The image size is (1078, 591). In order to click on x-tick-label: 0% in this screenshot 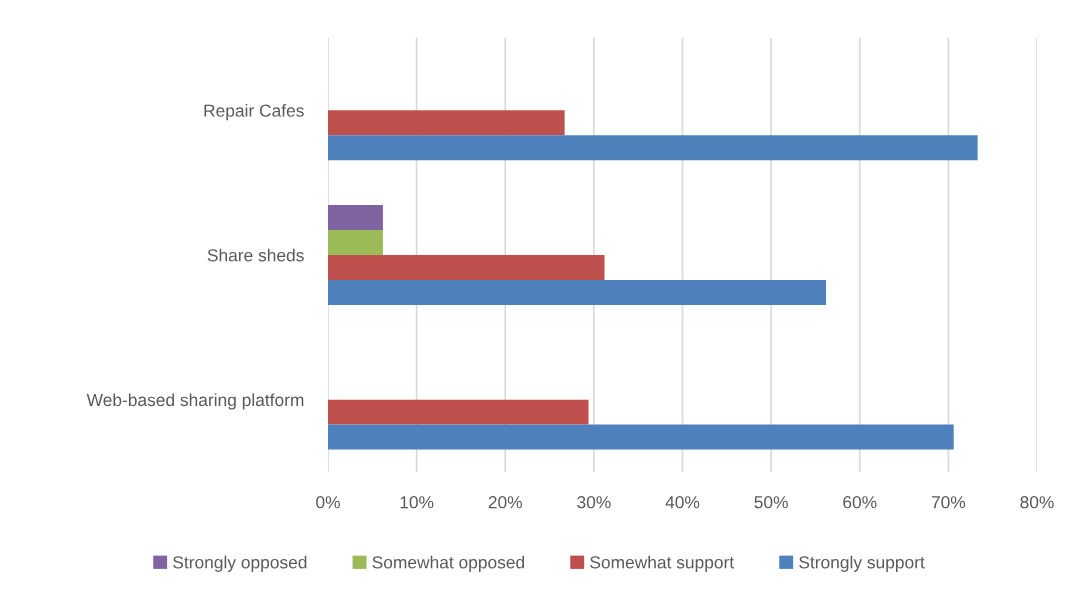, I will do `click(328, 502)`.